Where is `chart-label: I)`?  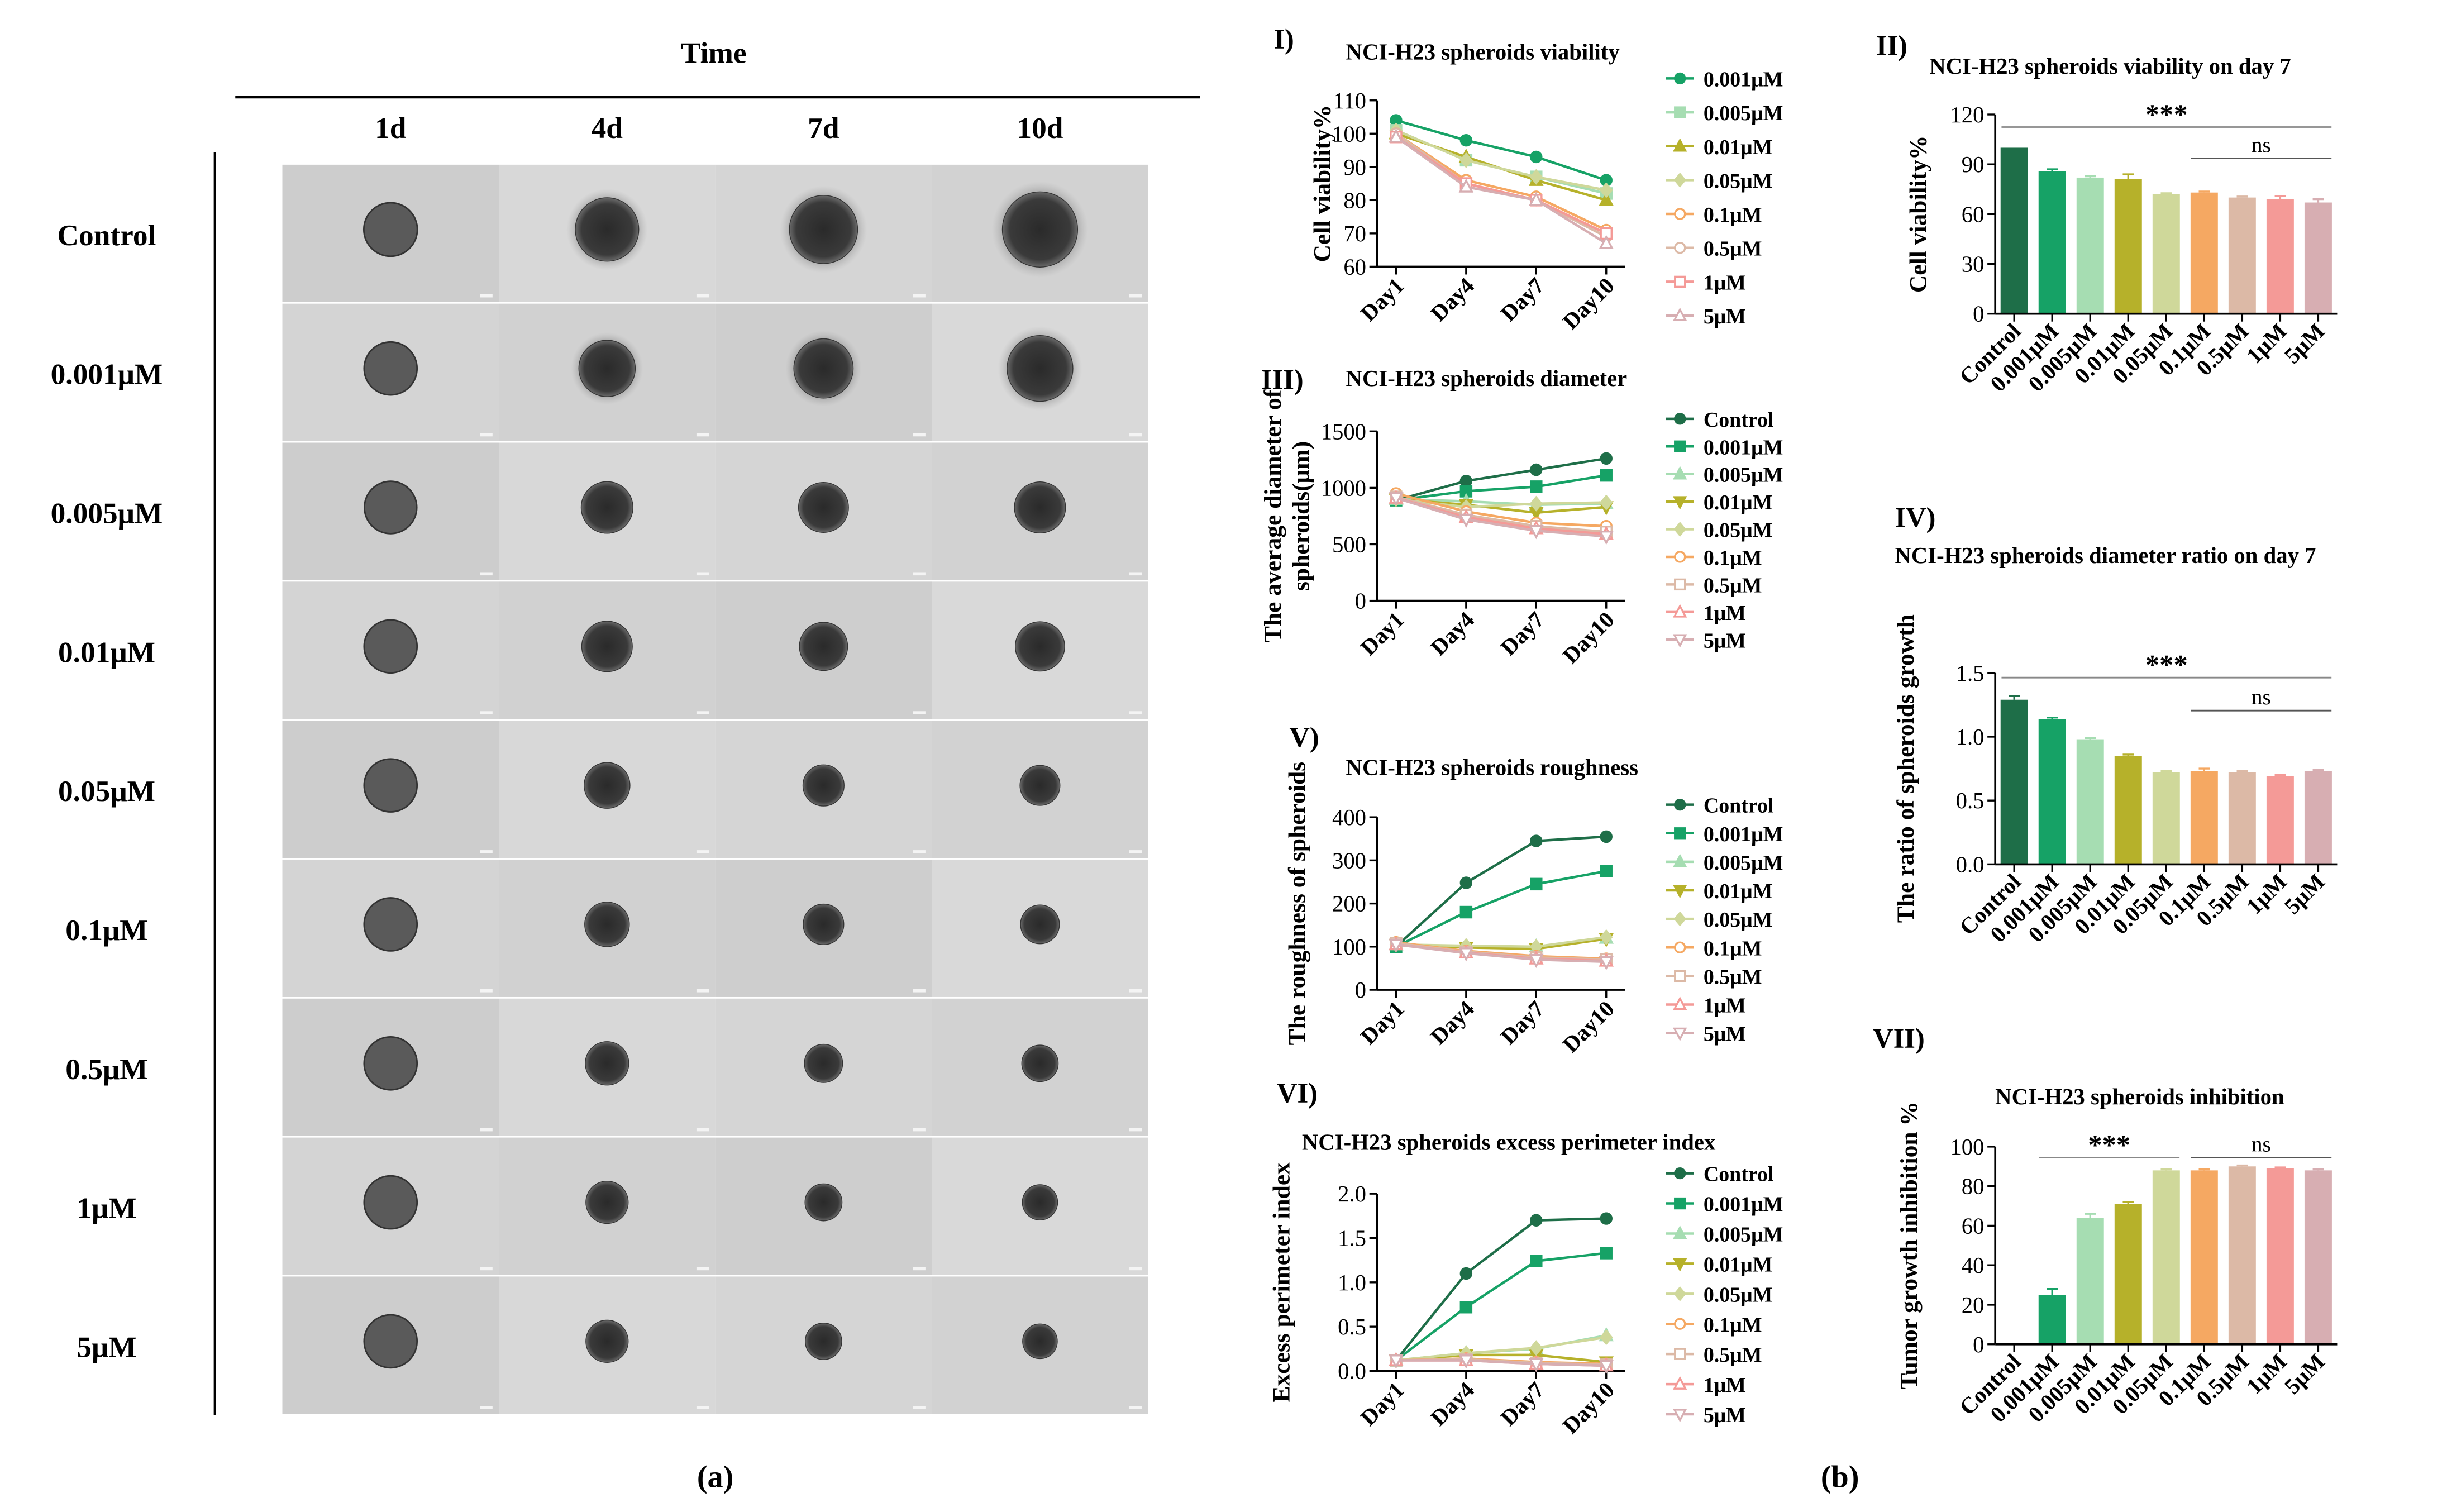 chart-label: I) is located at coordinates (1283, 39).